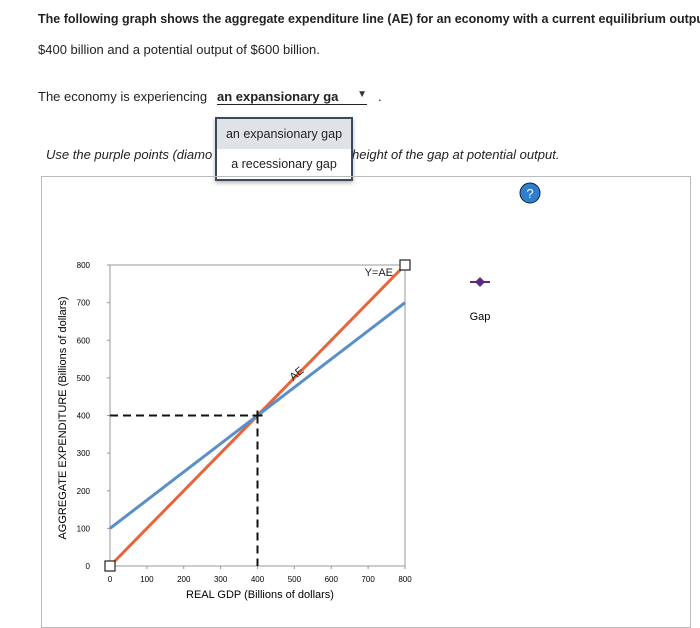 Image resolution: width=700 pixels, height=628 pixels. Describe the element at coordinates (123, 96) in the screenshot. I see `answer-prefix: The economy is experiencing` at that location.